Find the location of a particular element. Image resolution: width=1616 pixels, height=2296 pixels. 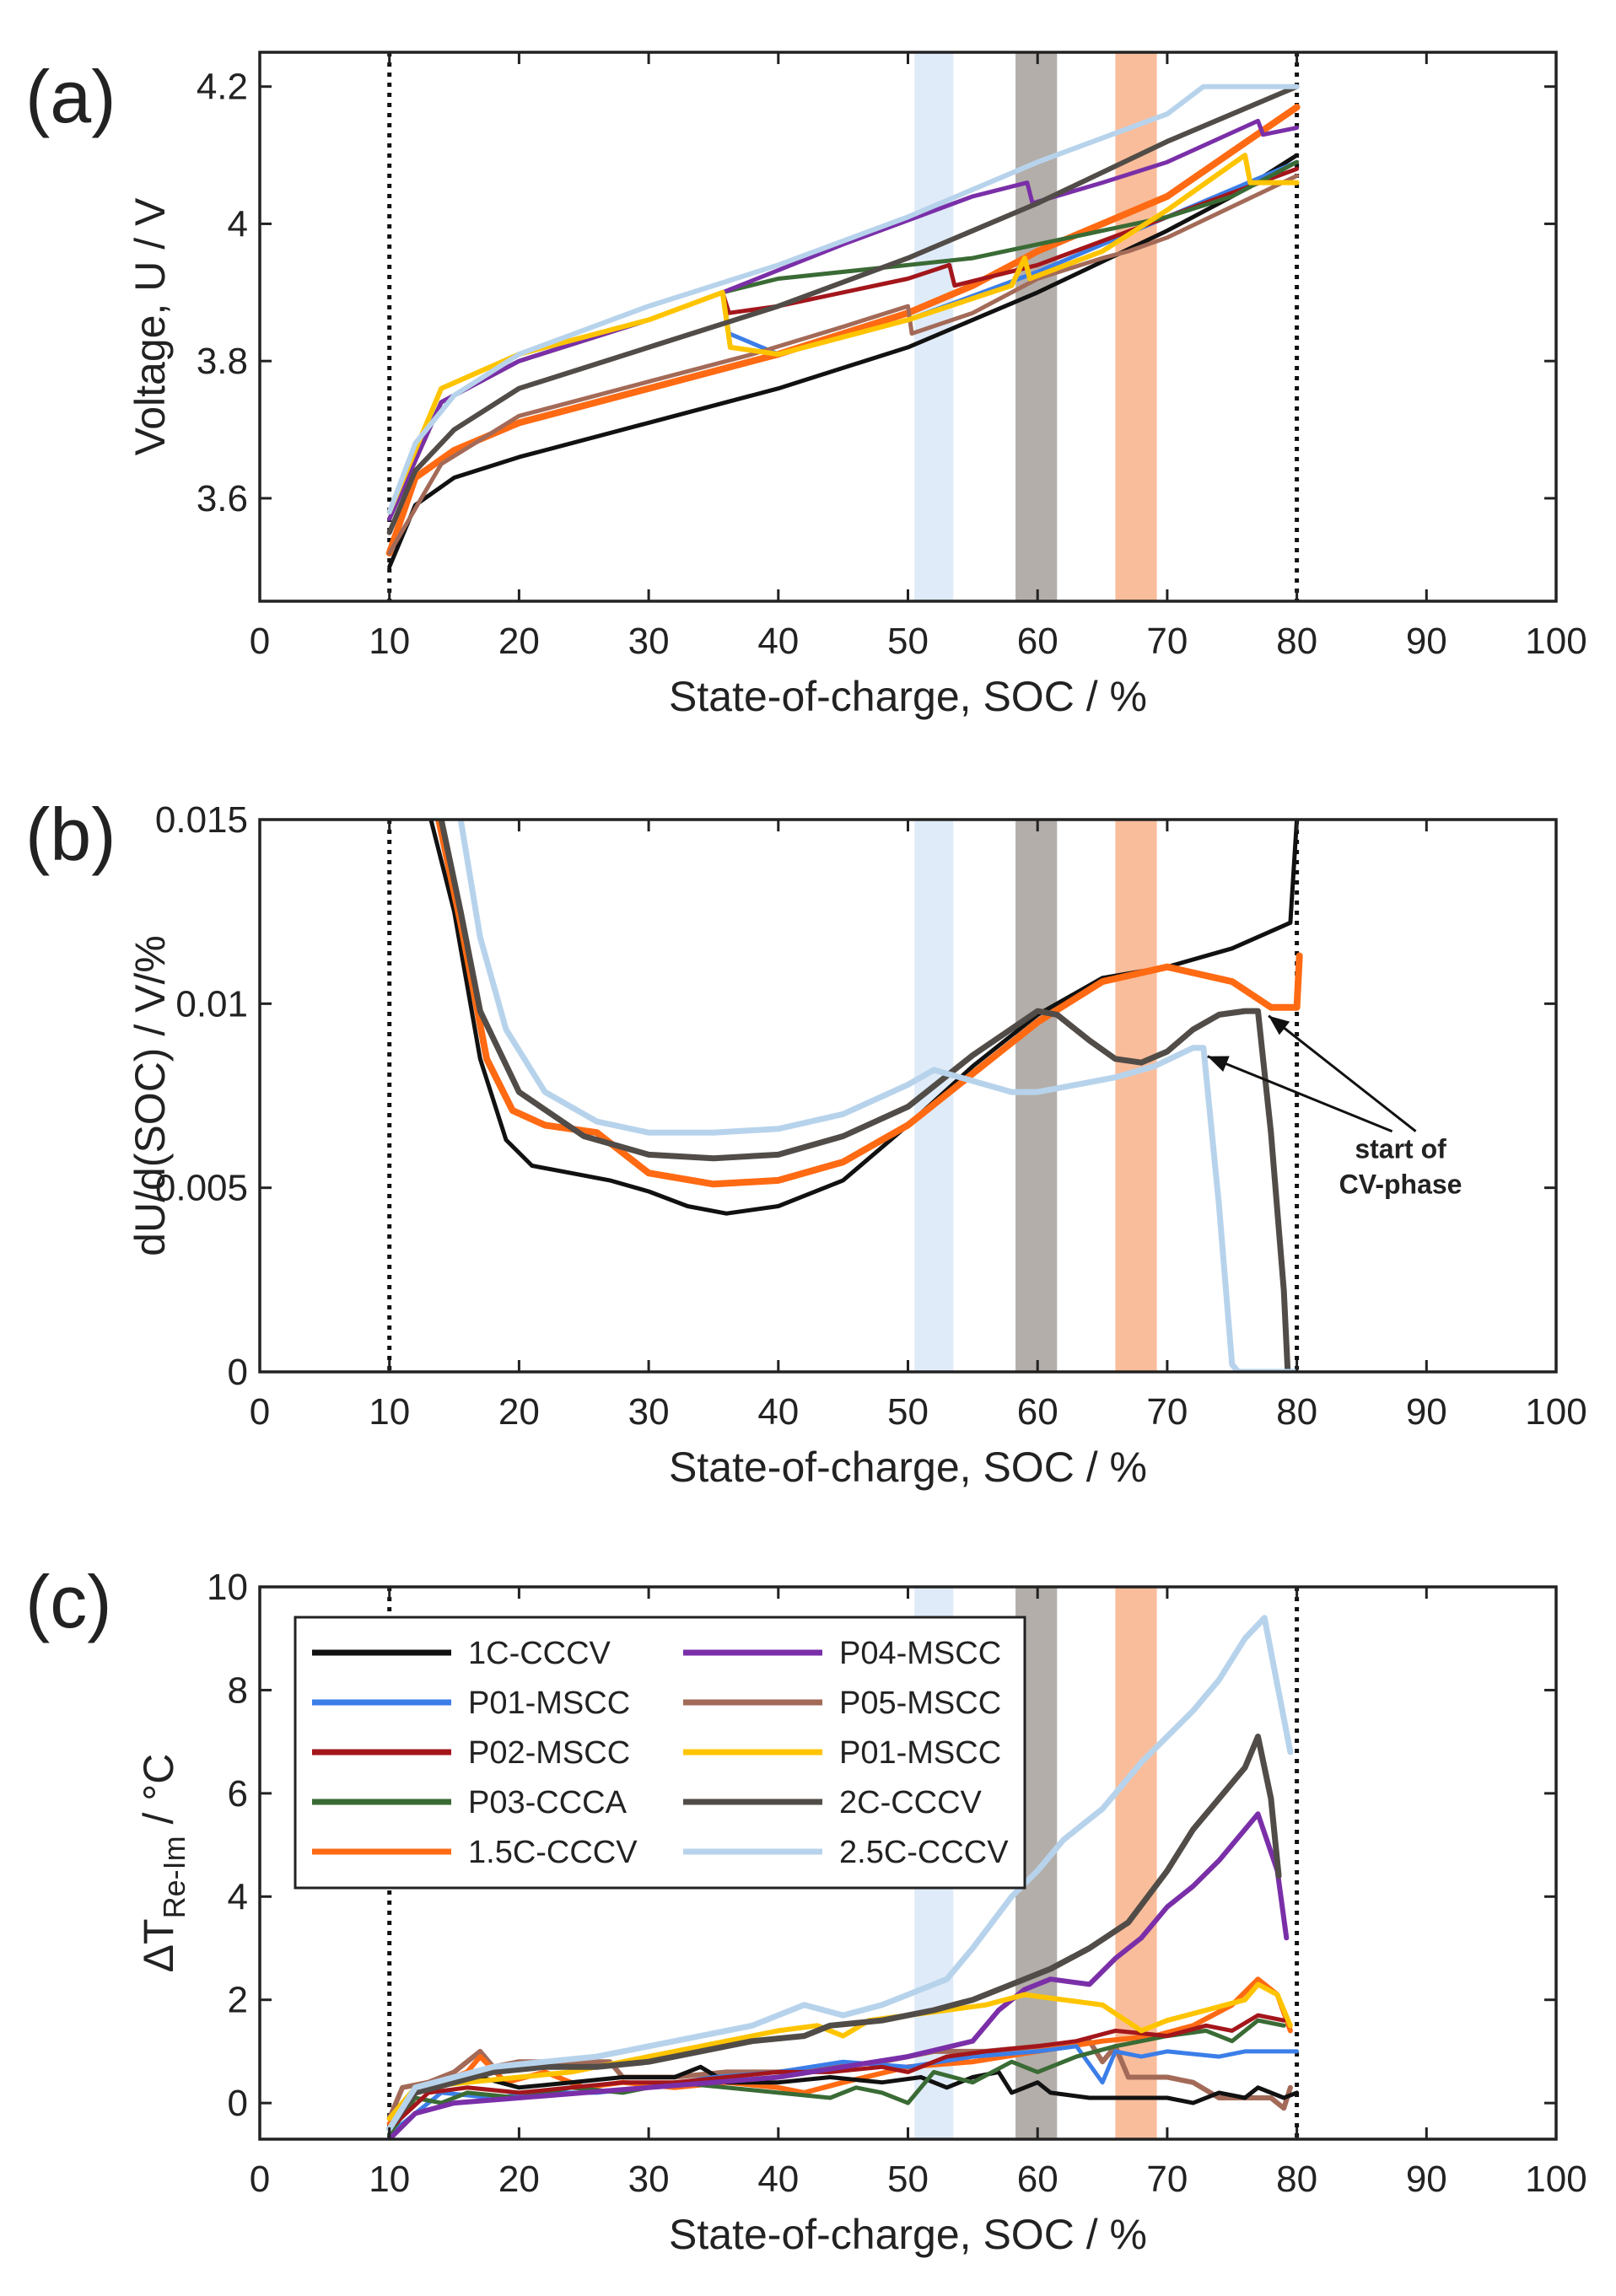

legend-label: 1.5C-CCCV is located at coordinates (553, 1853).